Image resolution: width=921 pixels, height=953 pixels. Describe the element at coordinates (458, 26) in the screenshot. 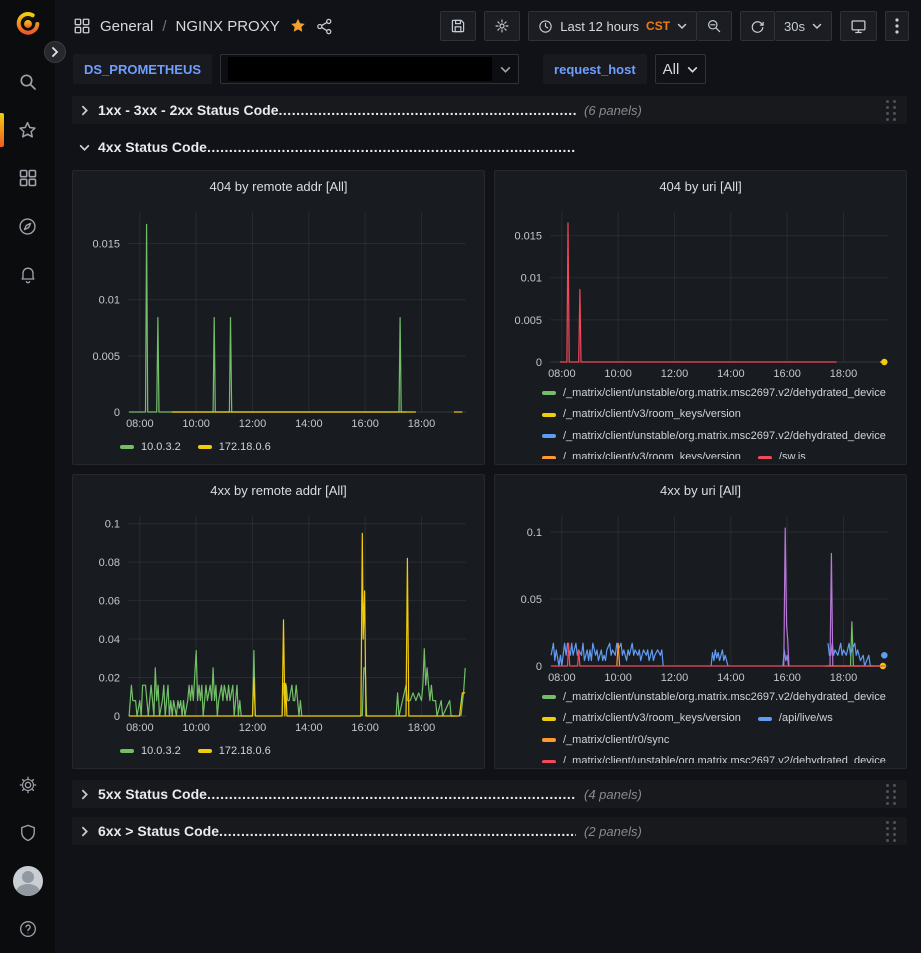

I see `save-dashboard-button` at that location.